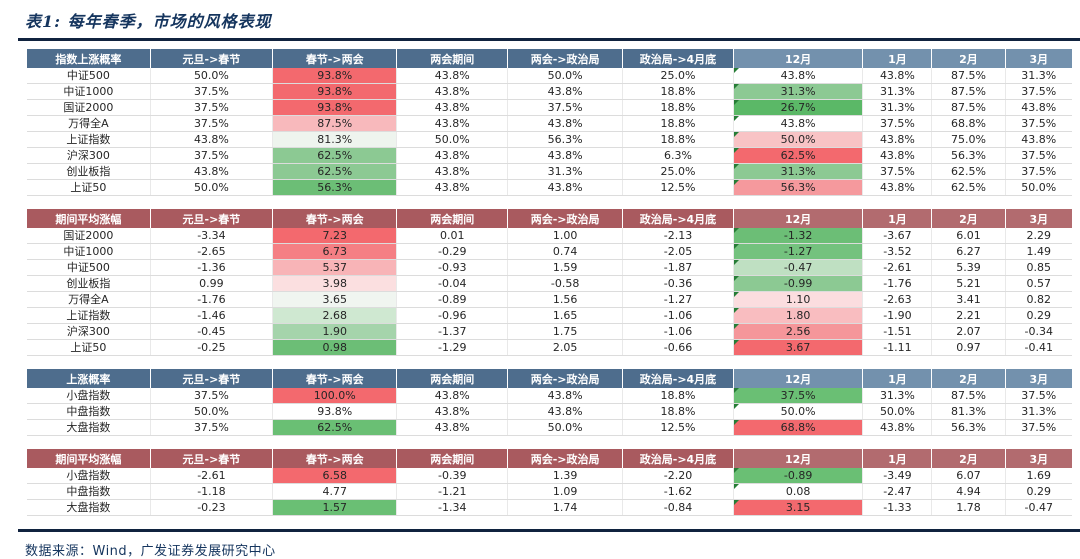 The height and width of the screenshot is (559, 1080). I want to click on cell: -0.45, so click(212, 331).